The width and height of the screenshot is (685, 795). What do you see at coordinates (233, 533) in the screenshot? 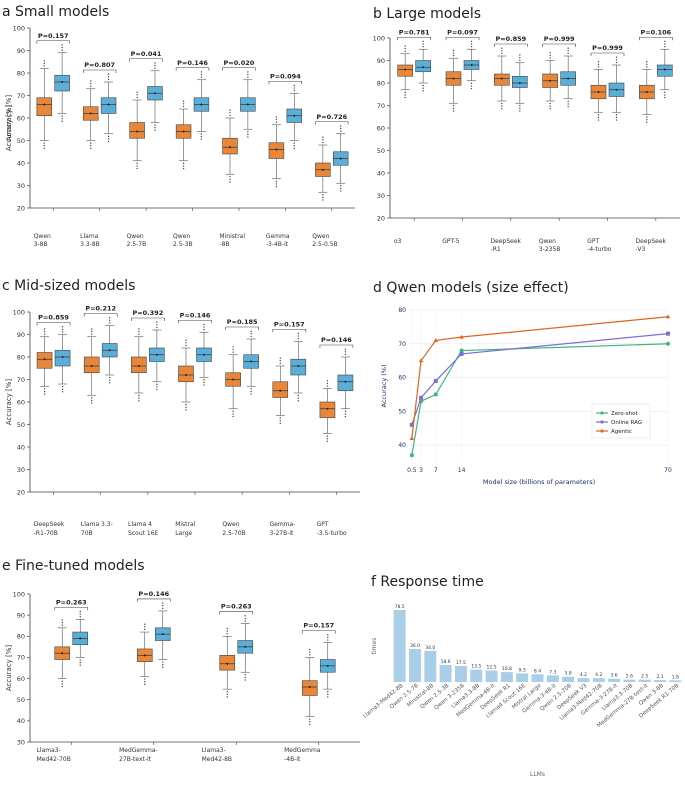
I see `category-label: 2.5-70B` at bounding box center [233, 533].